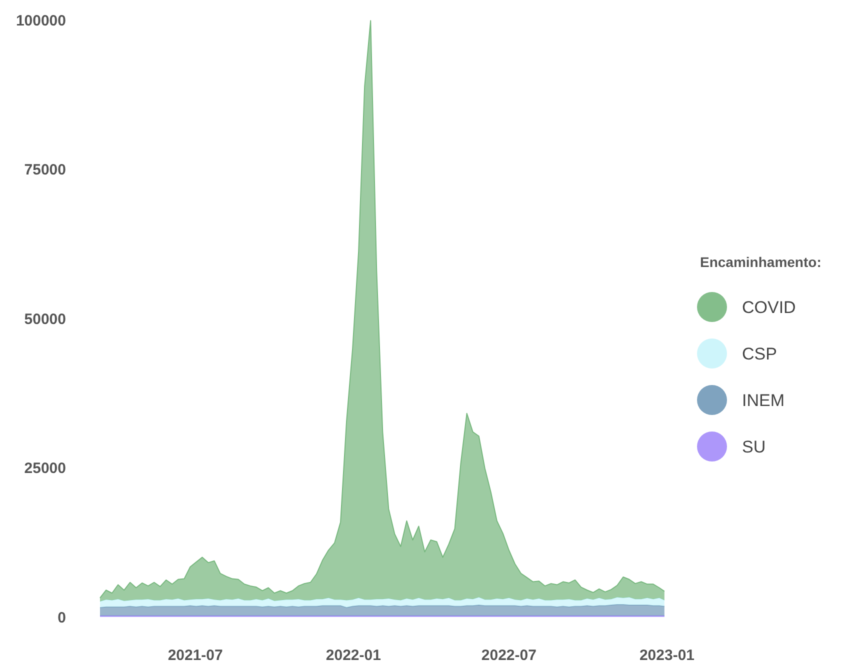  I want to click on x-tick-label: 2021-07, so click(195, 655).